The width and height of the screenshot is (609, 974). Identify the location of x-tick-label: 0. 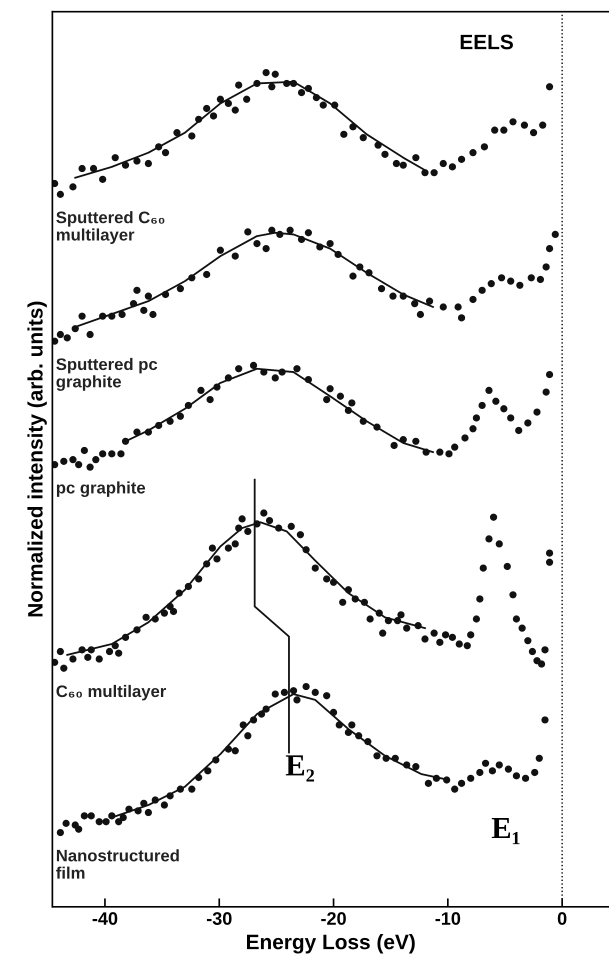
(562, 918).